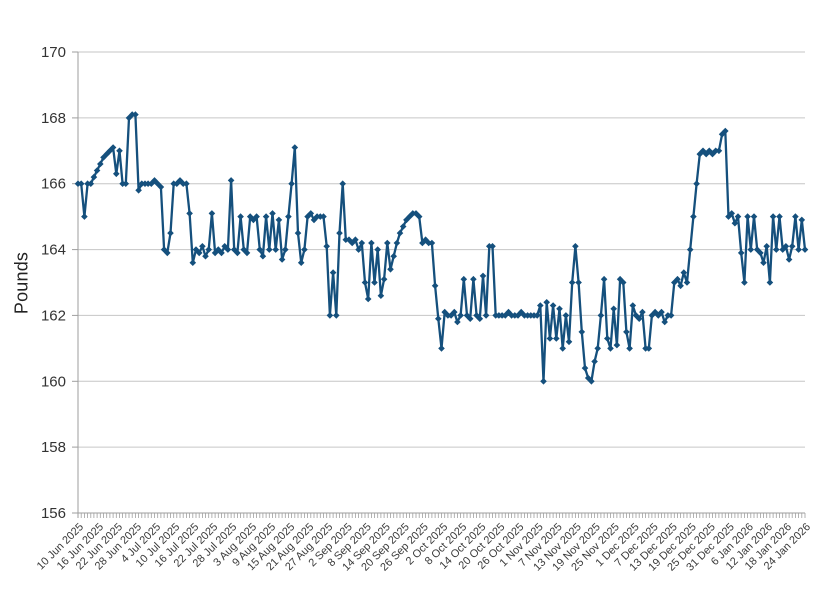 The width and height of the screenshot is (828, 597). I want to click on y-tick-label-168: 168, so click(53, 118).